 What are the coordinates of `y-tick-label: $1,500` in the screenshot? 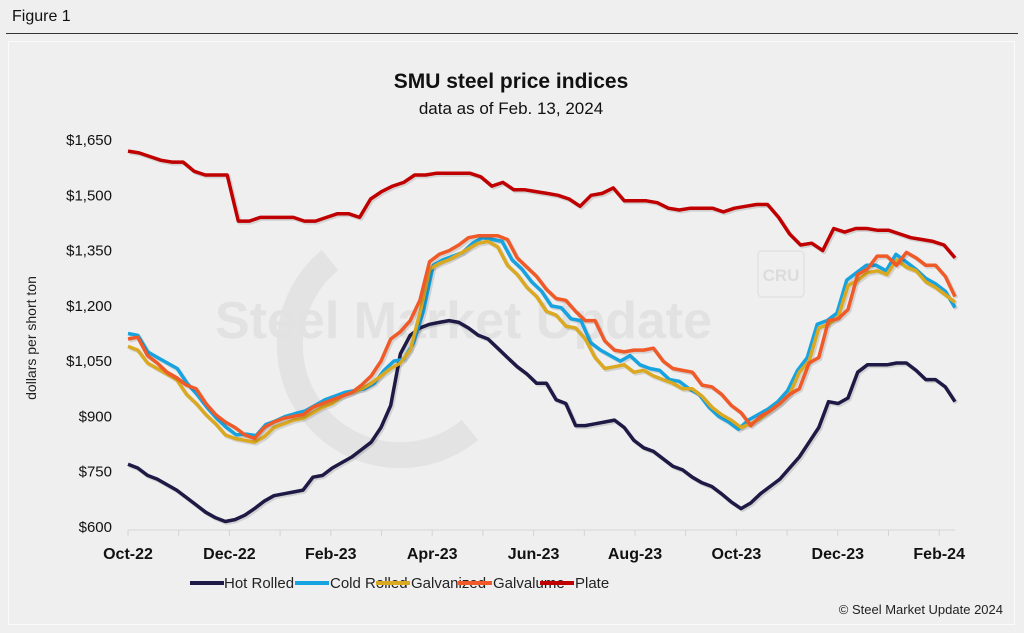 It's located at (89, 195).